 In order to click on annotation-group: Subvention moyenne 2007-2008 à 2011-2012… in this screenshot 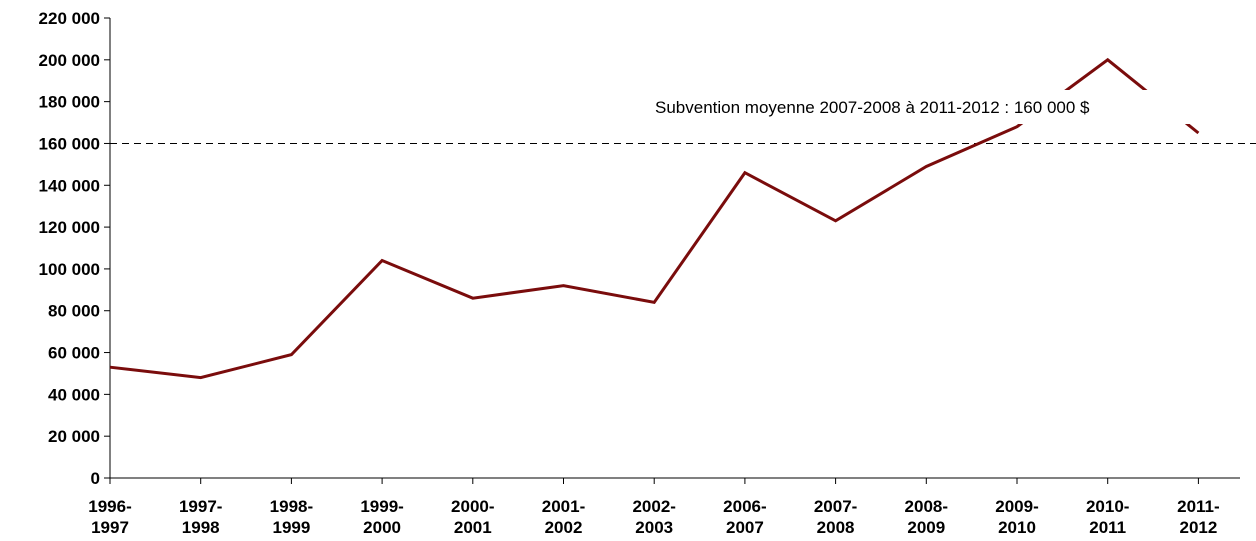, I will do `click(947, 107)`.